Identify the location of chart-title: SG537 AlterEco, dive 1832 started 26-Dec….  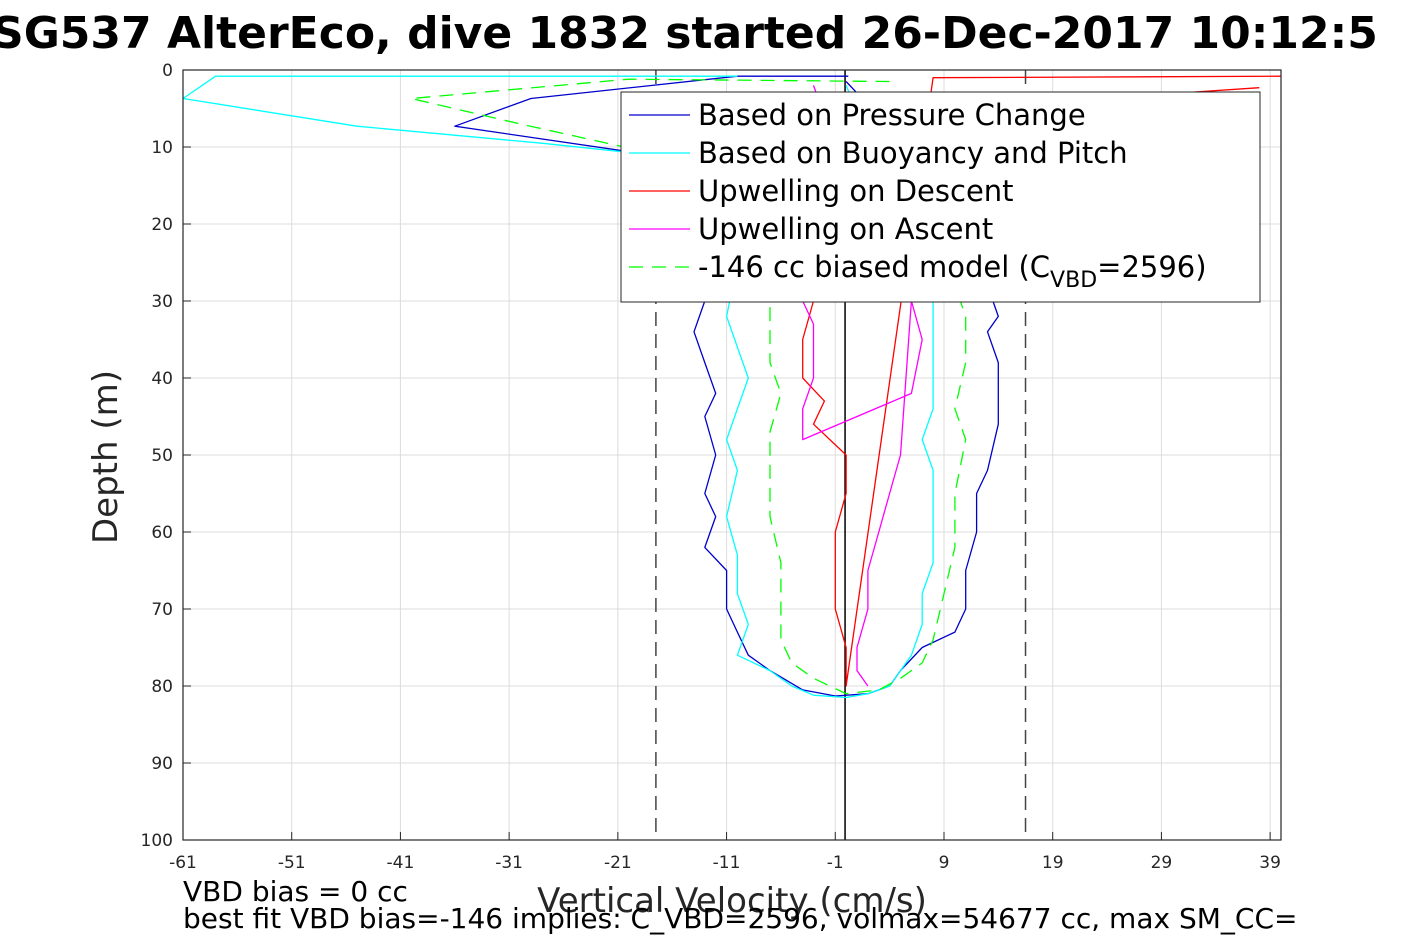
(689, 33).